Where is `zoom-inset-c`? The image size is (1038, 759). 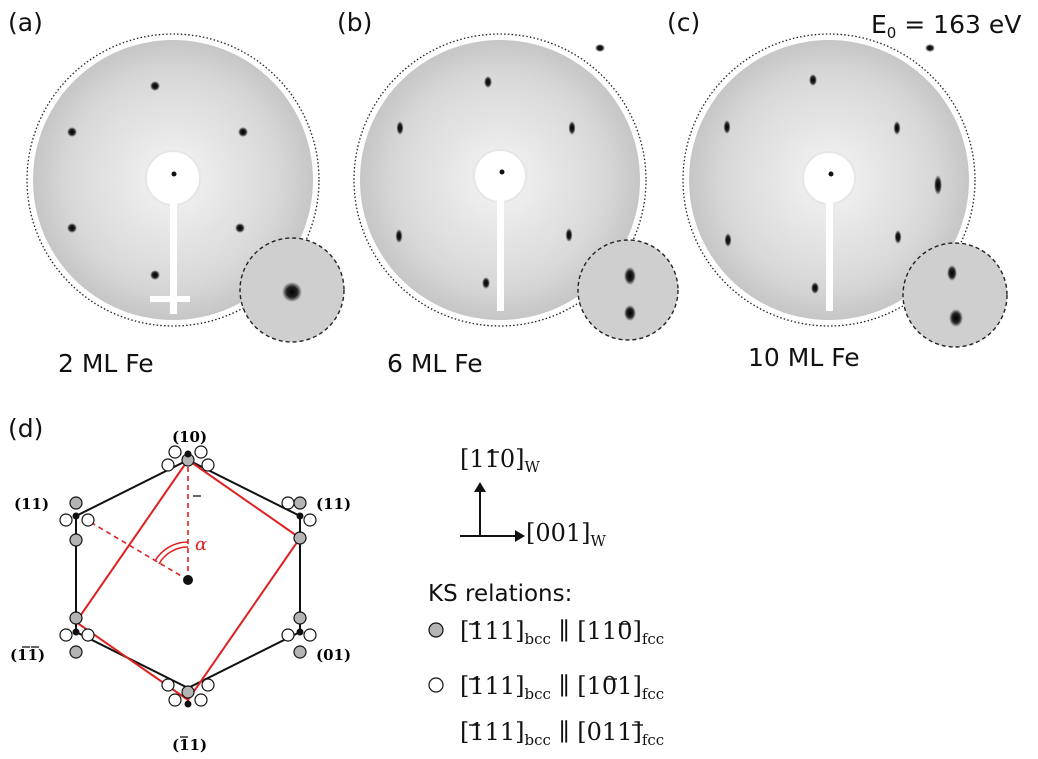 zoom-inset-c is located at coordinates (955, 295).